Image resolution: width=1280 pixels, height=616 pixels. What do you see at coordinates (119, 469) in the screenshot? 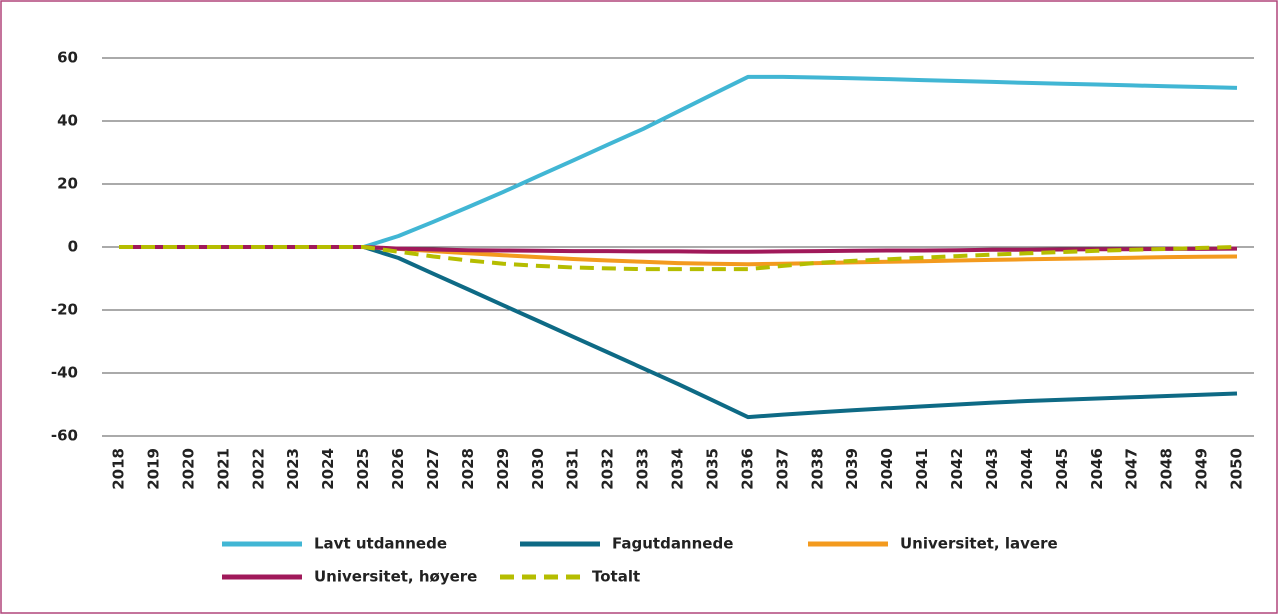
I see `x-tick-label: 2018` at bounding box center [119, 469].